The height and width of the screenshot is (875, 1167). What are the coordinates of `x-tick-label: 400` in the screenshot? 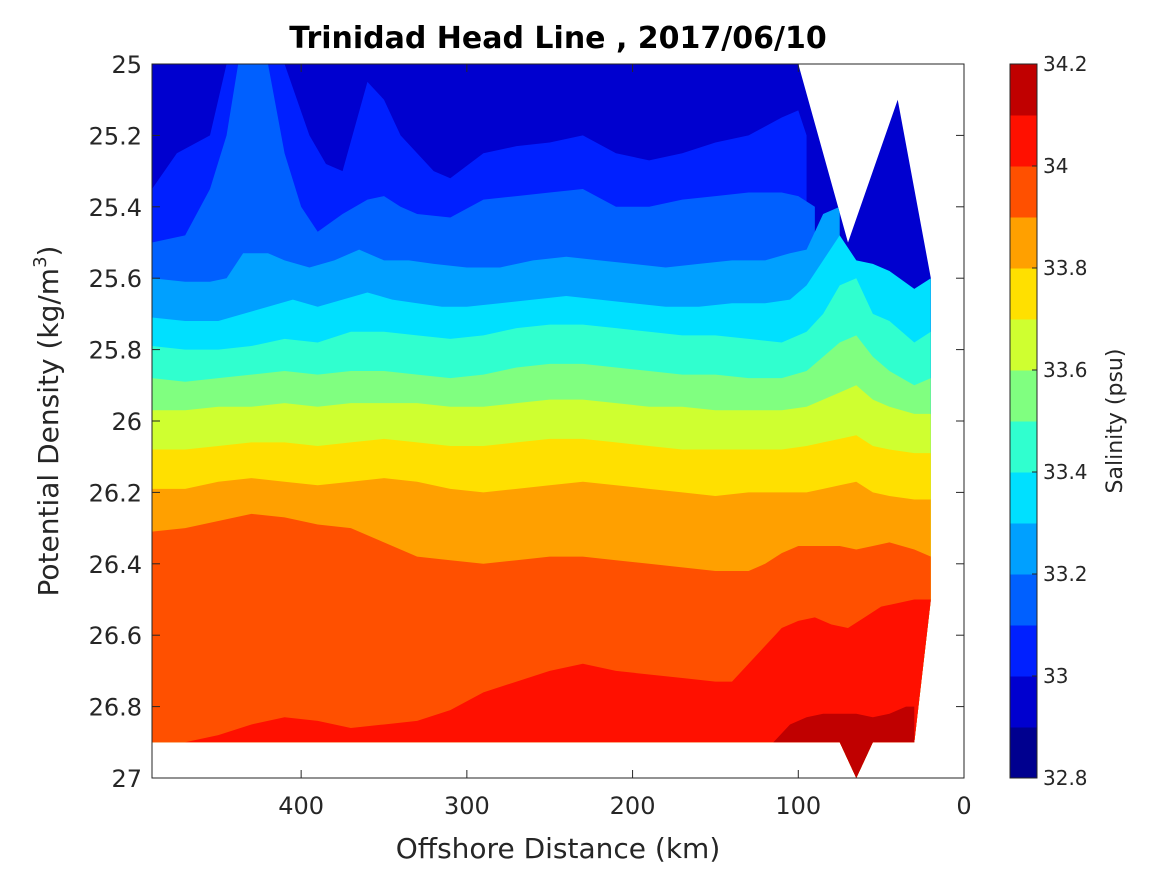 It's located at (301, 806).